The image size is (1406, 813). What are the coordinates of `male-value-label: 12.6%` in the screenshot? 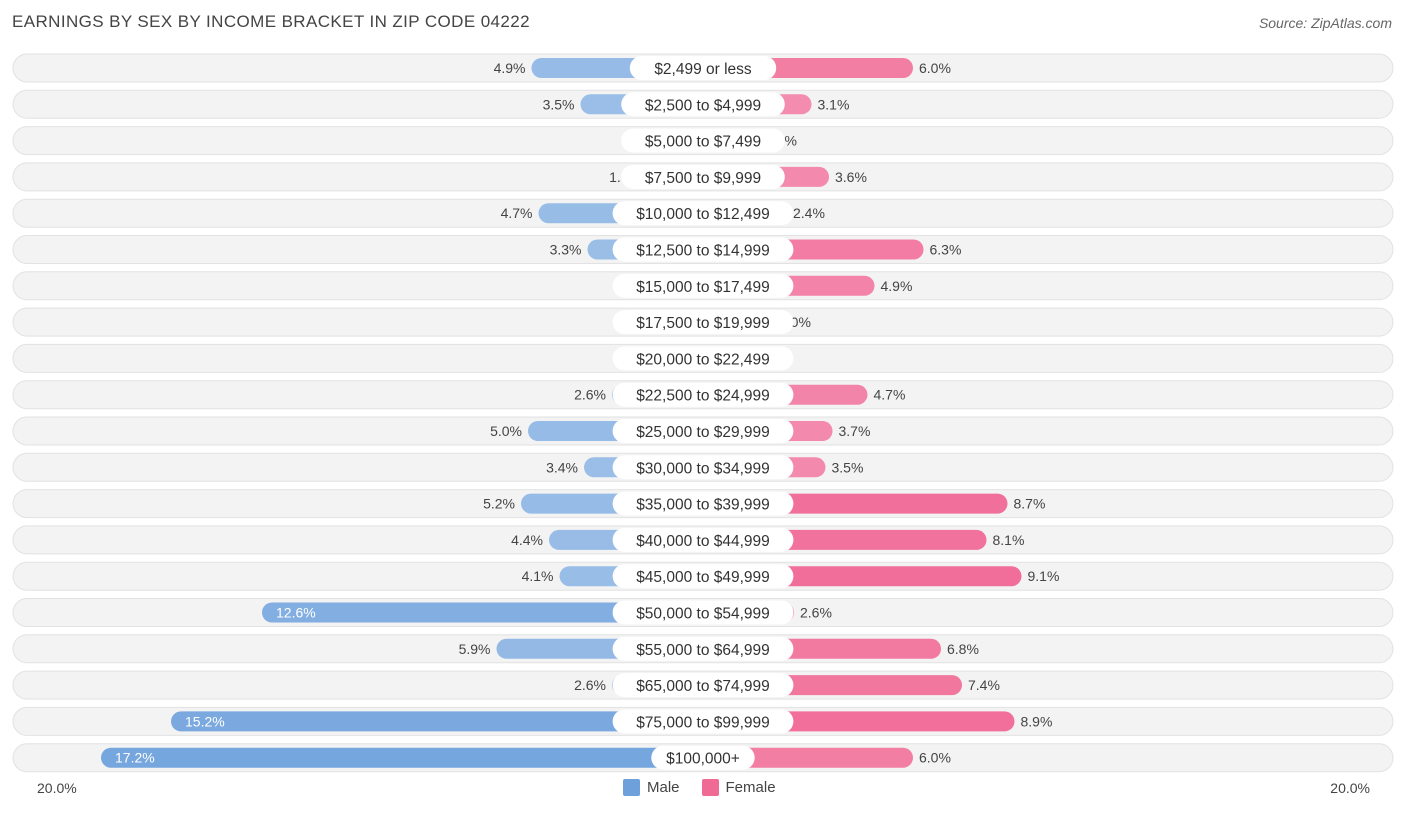 It's located at (296, 613).